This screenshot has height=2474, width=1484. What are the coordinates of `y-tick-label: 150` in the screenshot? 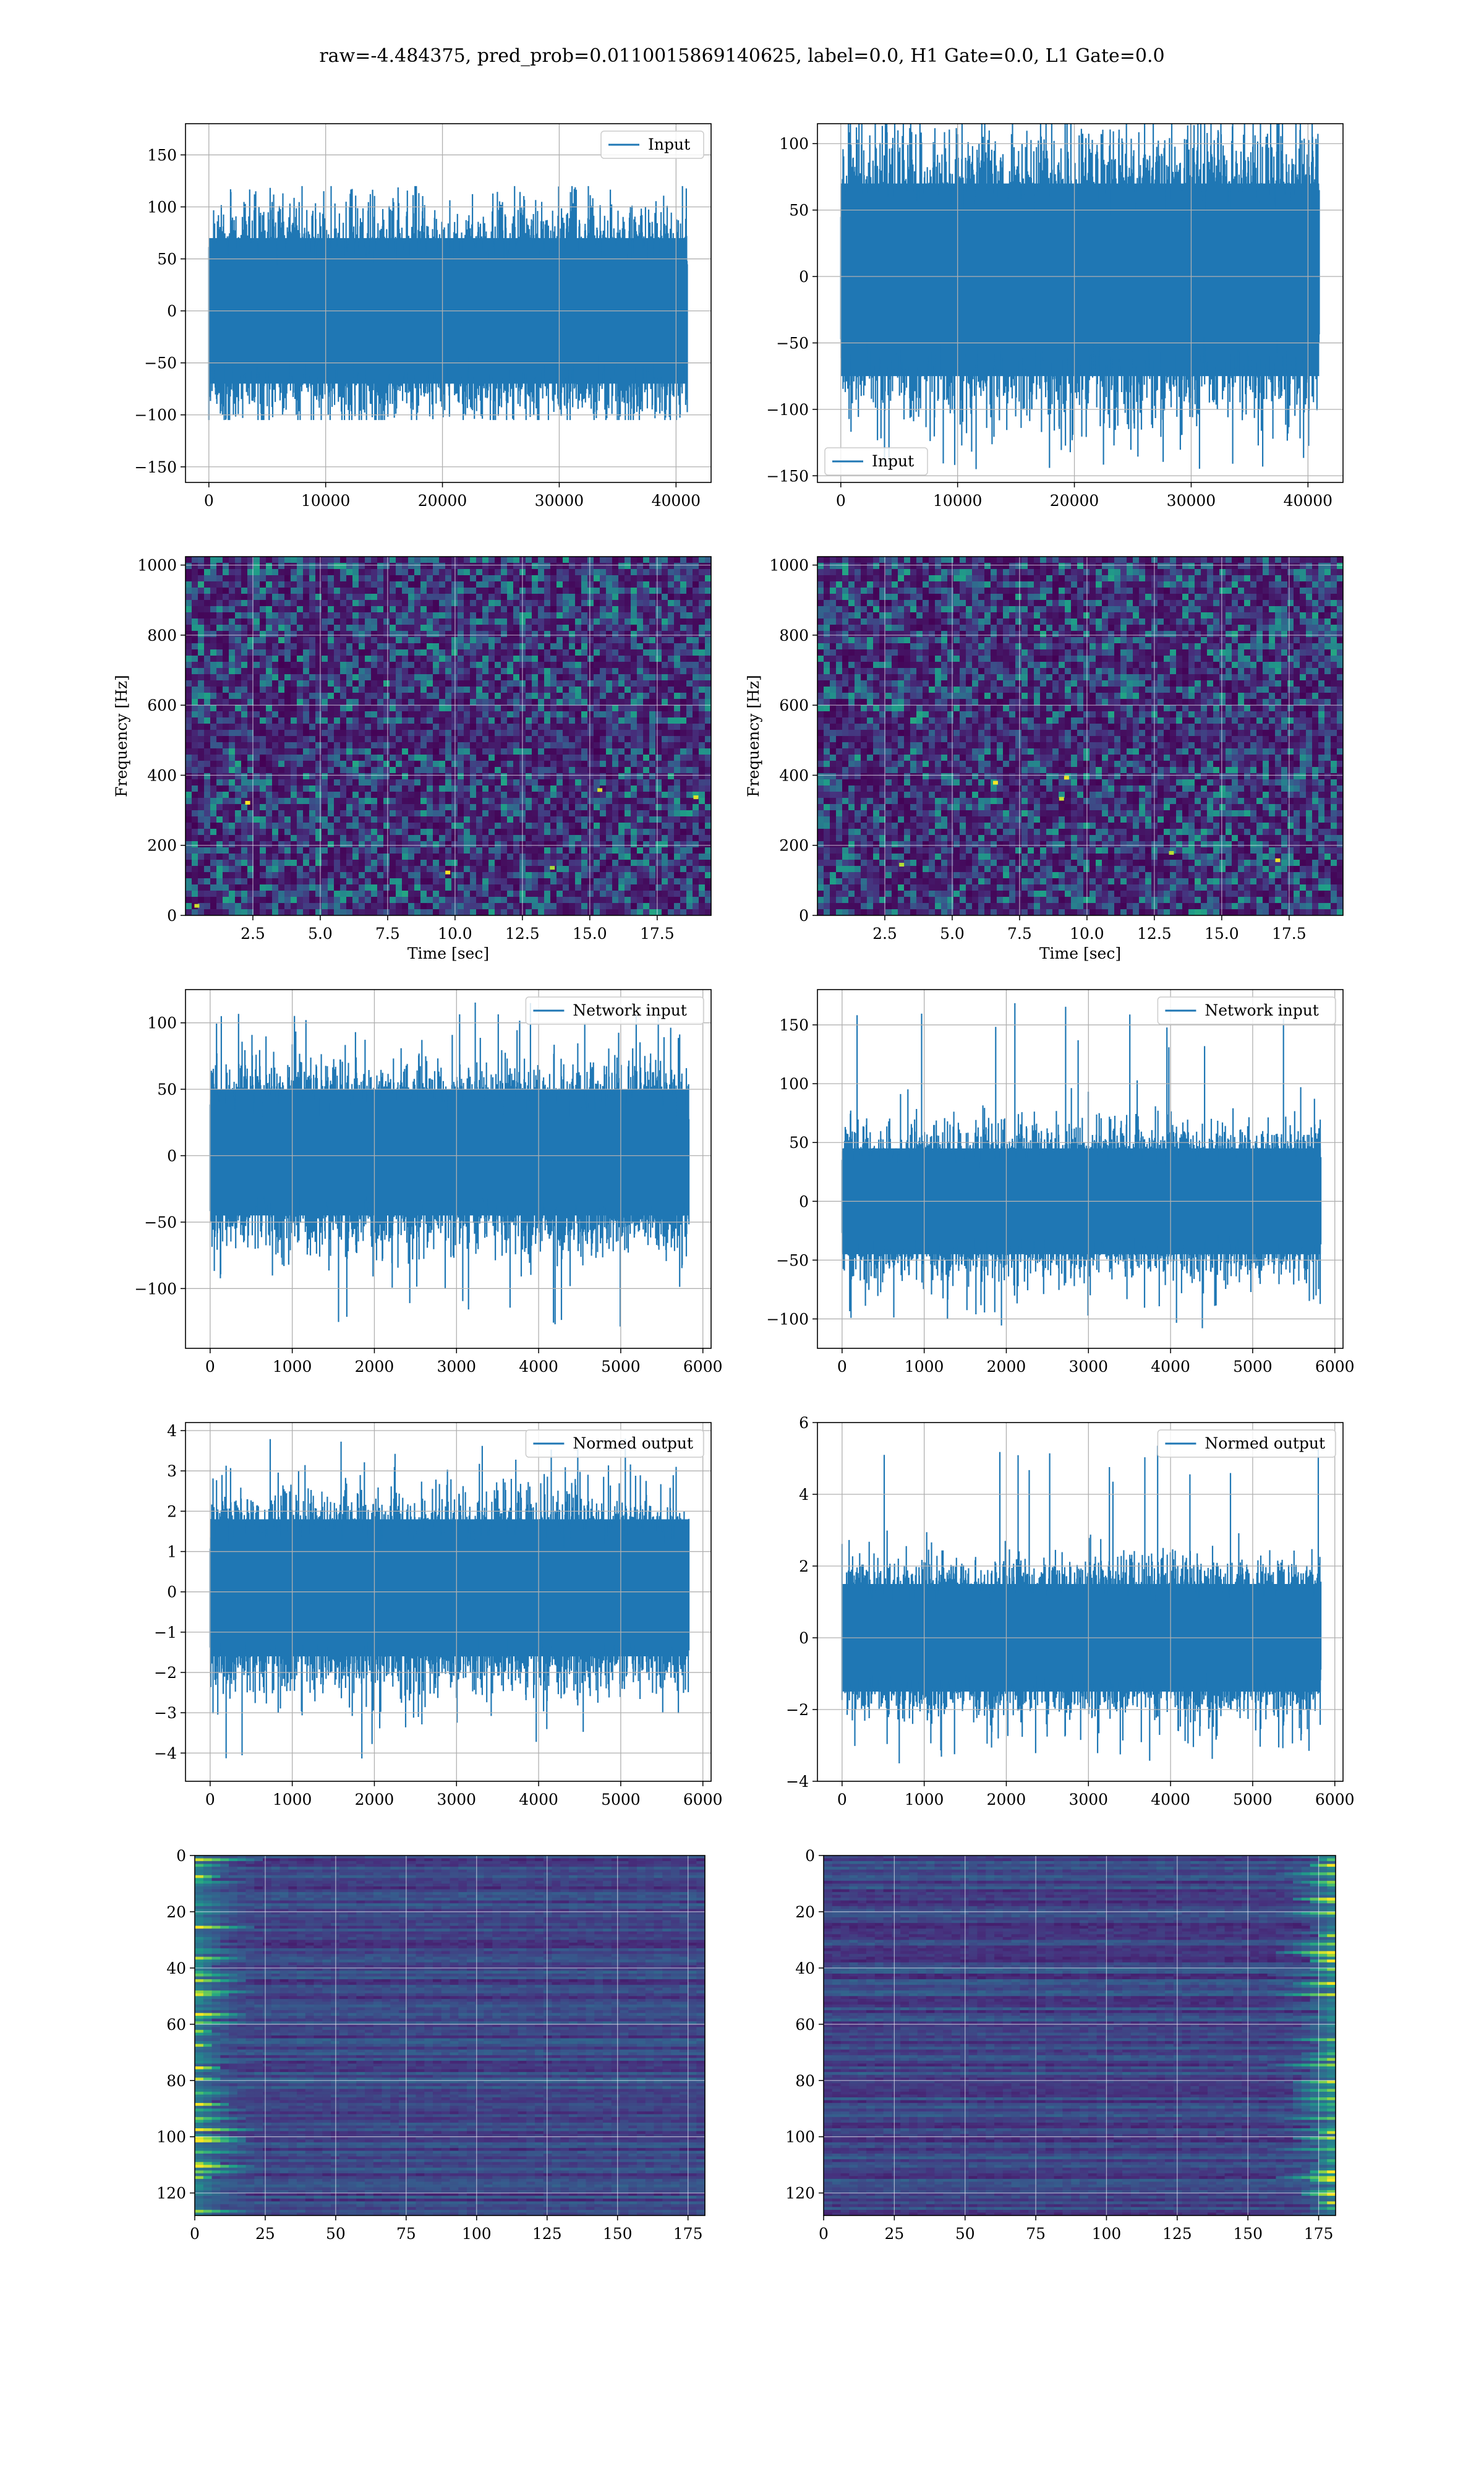 It's located at (162, 155).